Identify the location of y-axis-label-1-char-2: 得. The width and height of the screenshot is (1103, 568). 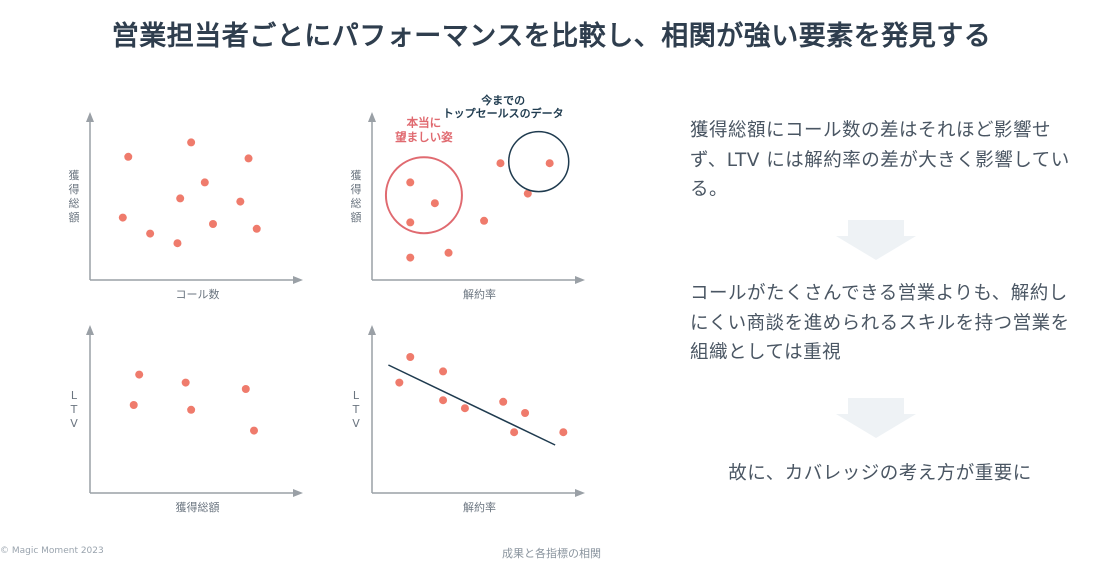
(74, 189).